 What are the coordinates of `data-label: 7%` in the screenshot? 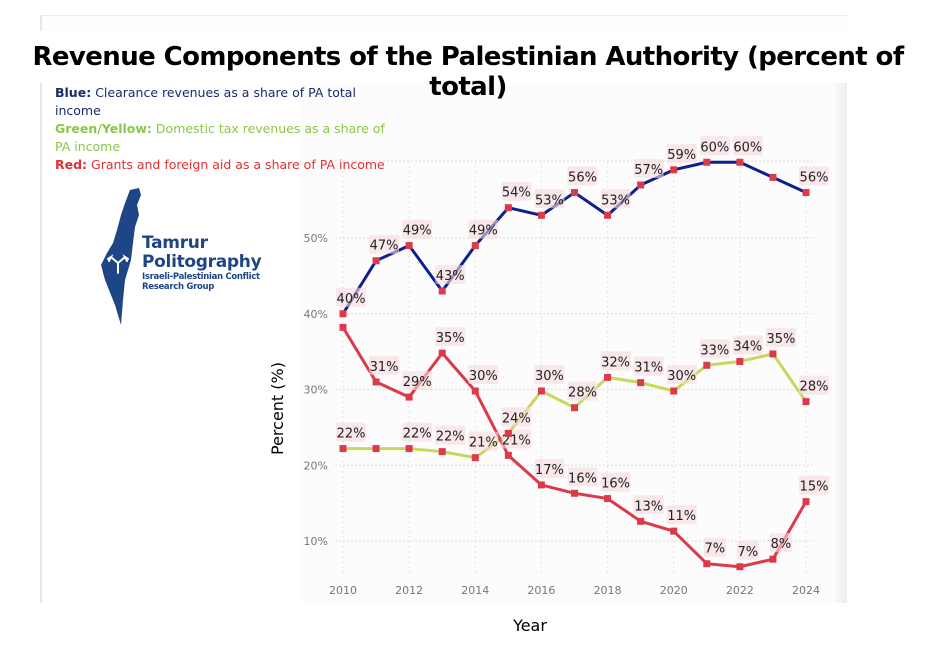 It's located at (714, 549).